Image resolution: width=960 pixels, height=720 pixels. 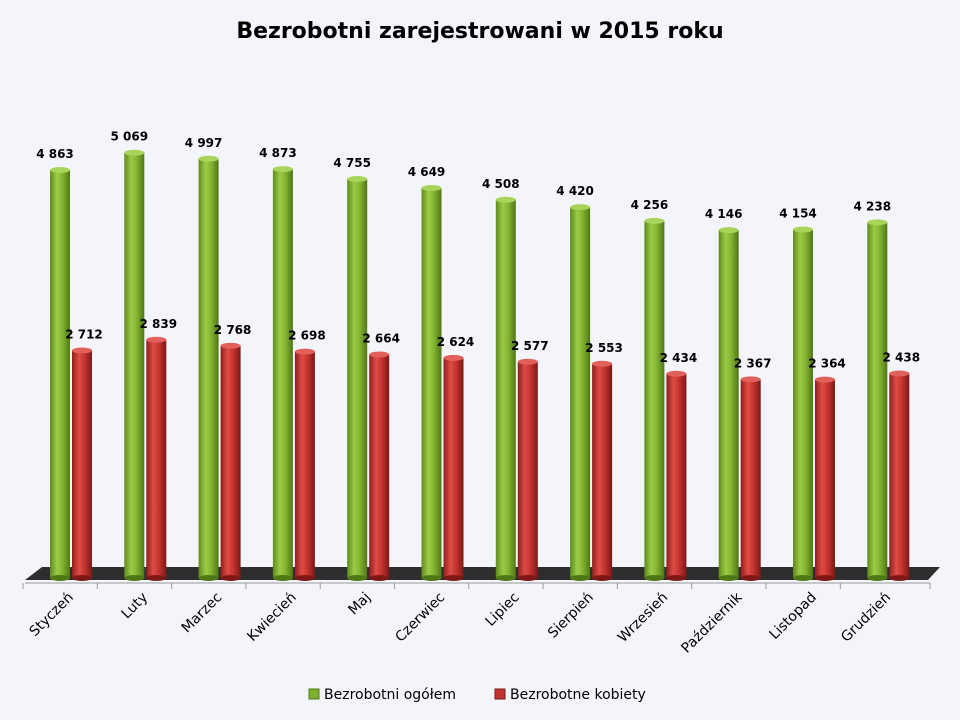 I want to click on category-label: Maj, so click(x=359, y=604).